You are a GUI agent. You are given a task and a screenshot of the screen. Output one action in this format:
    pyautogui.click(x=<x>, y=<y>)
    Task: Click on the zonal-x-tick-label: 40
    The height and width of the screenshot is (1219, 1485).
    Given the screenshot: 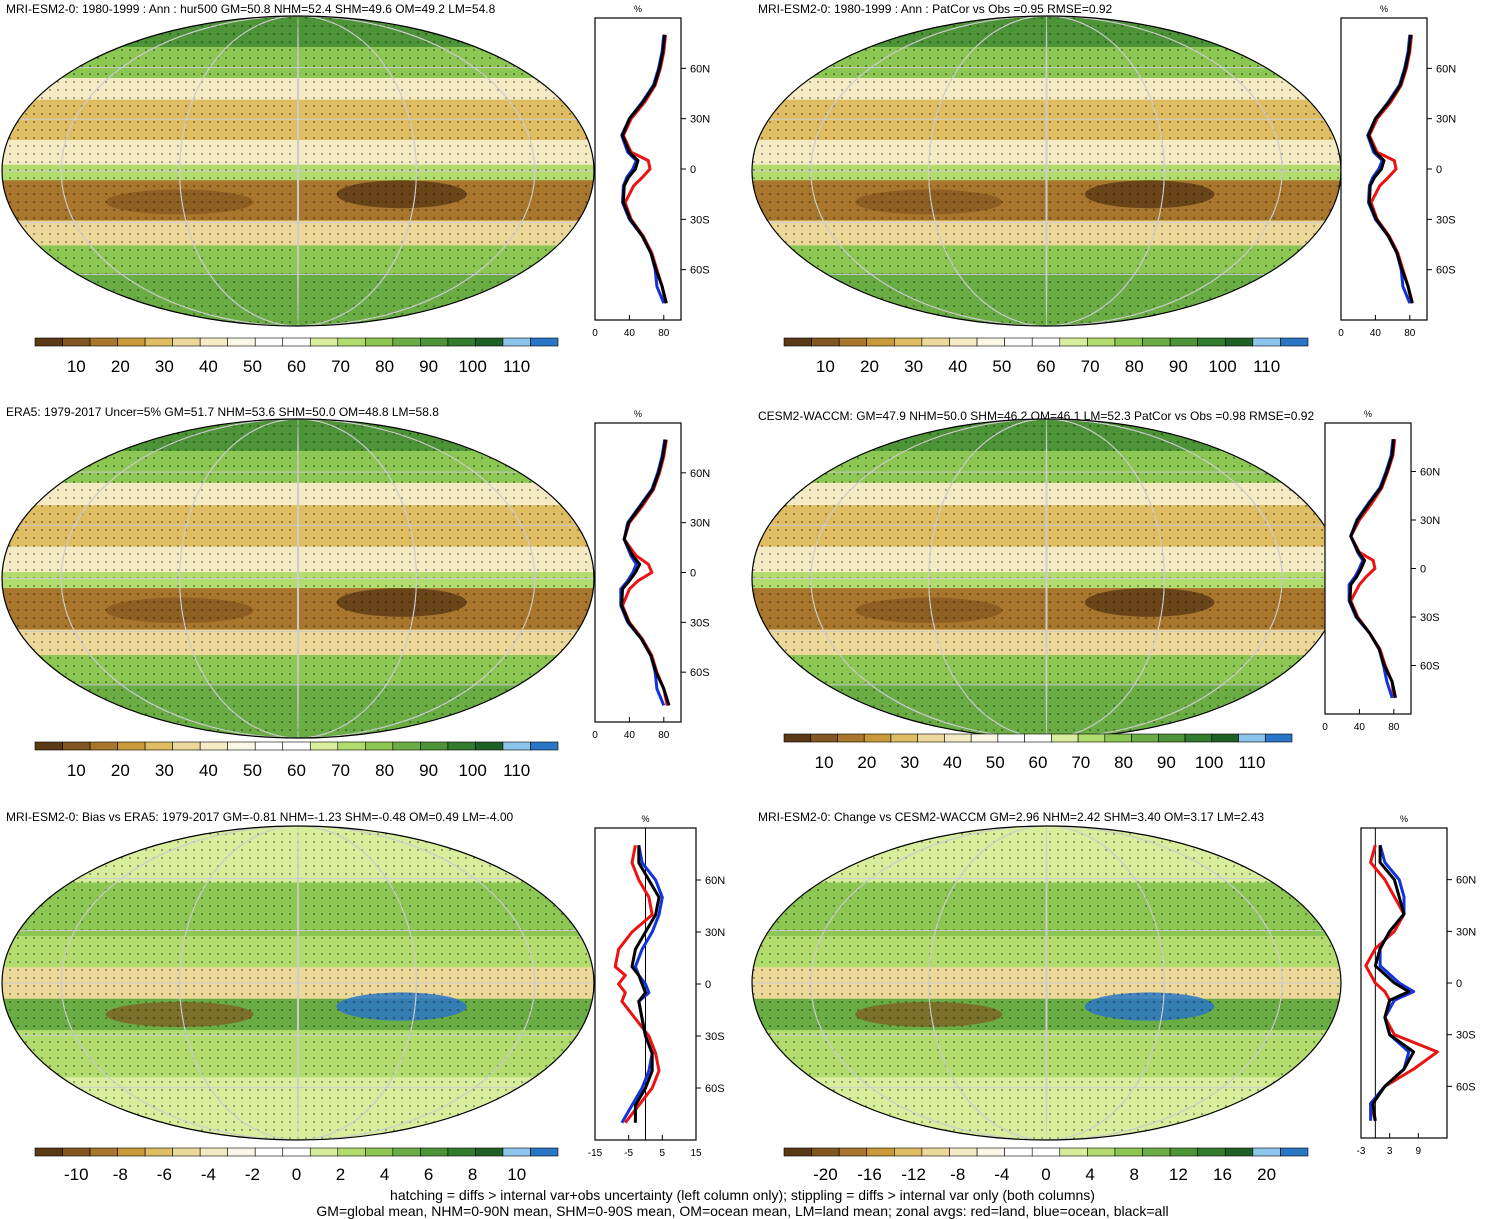 What is the action you would take?
    pyautogui.click(x=630, y=333)
    